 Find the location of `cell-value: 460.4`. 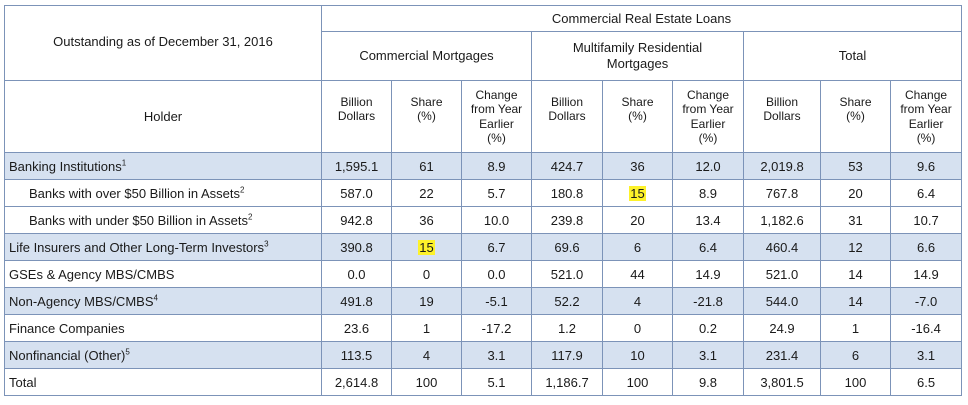

cell-value: 460.4 is located at coordinates (782, 247).